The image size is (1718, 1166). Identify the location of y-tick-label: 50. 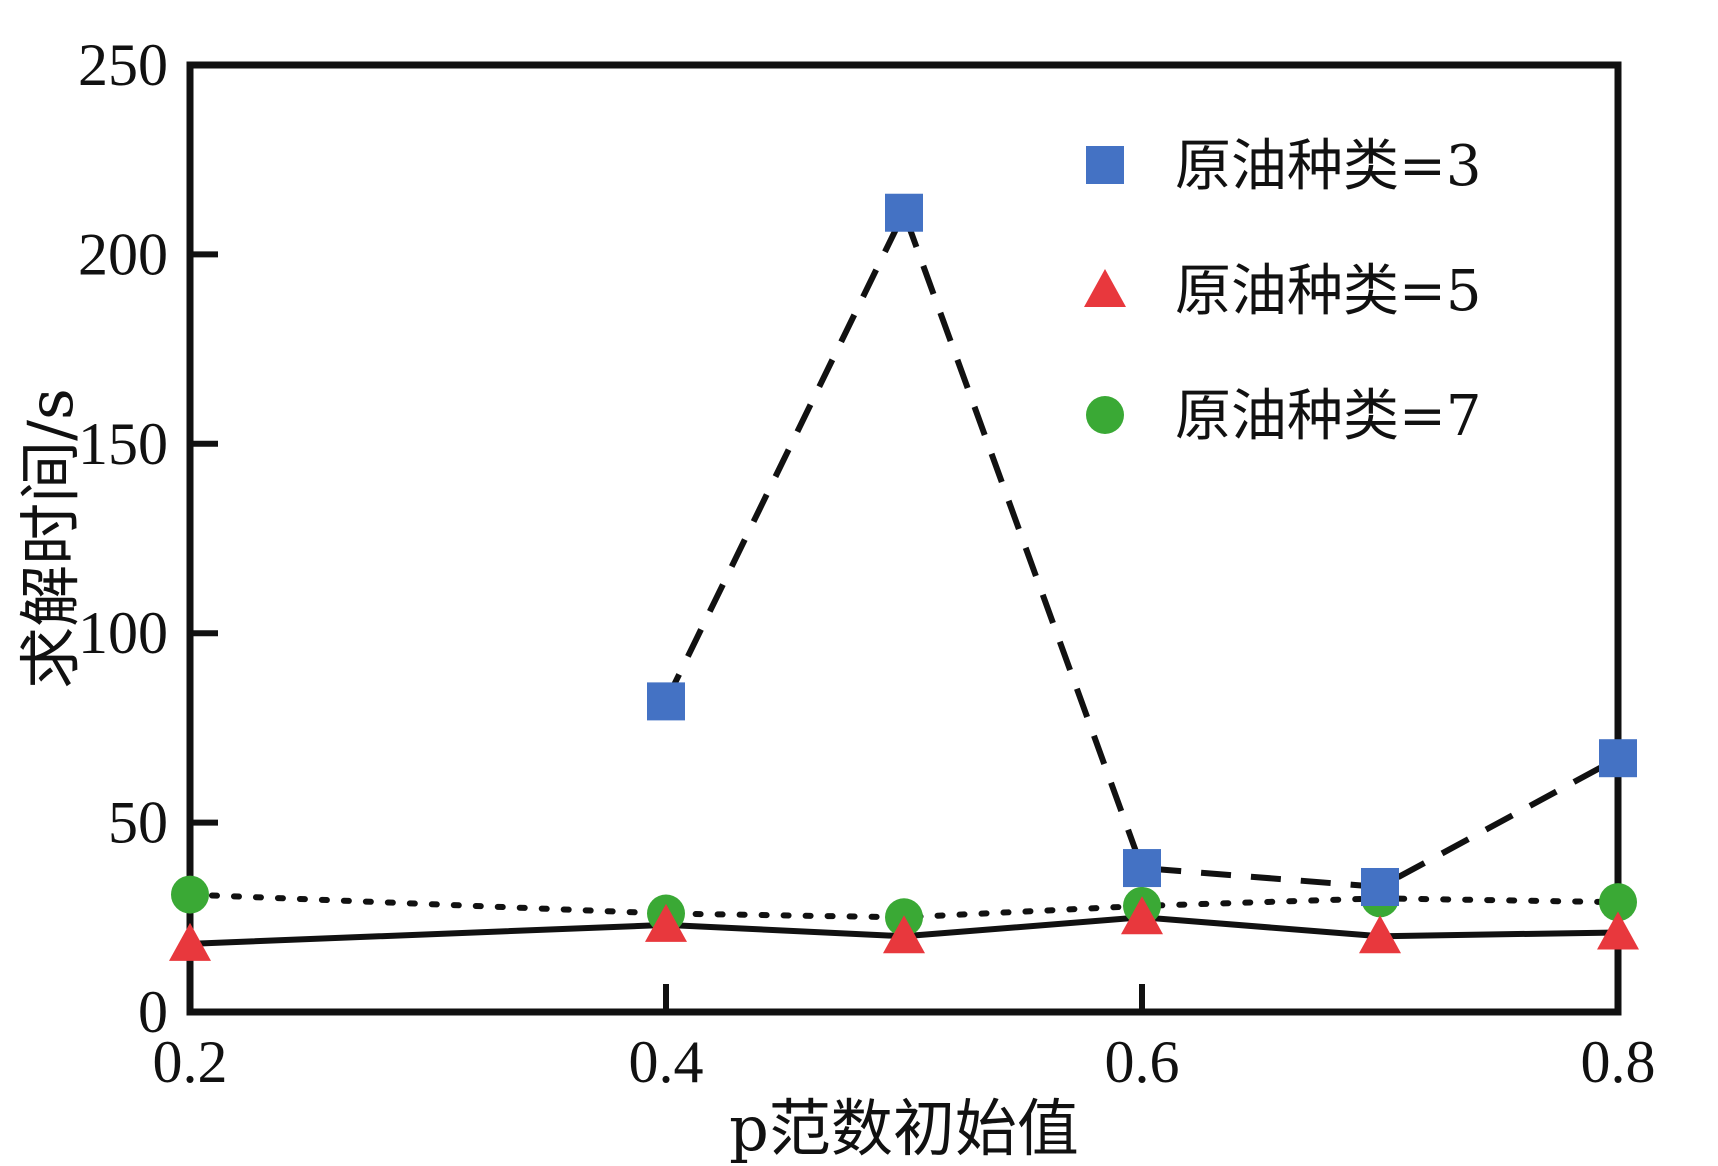
(138, 823).